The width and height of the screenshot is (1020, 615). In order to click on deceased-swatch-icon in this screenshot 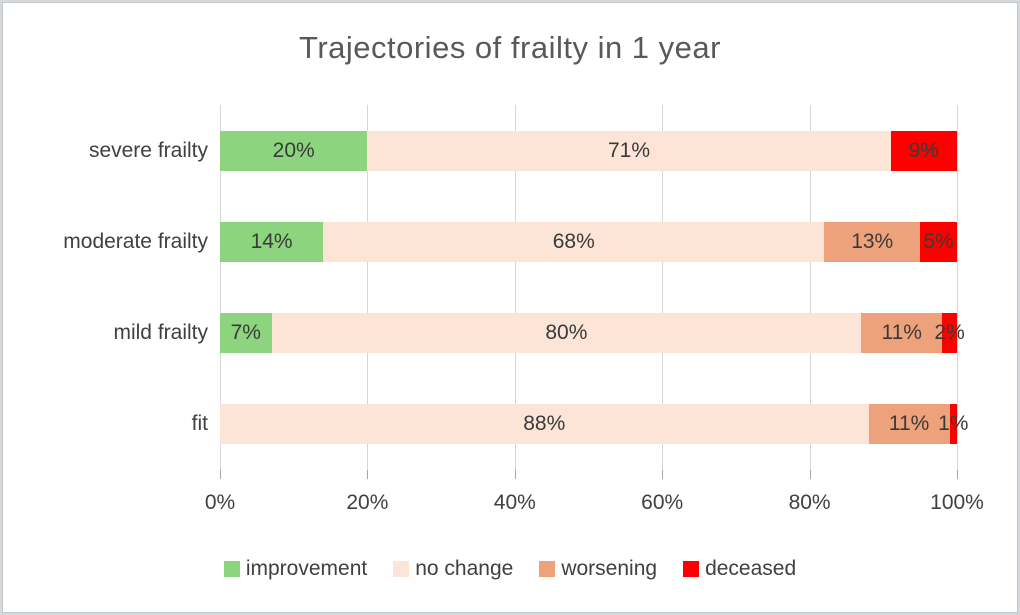, I will do `click(691, 569)`.